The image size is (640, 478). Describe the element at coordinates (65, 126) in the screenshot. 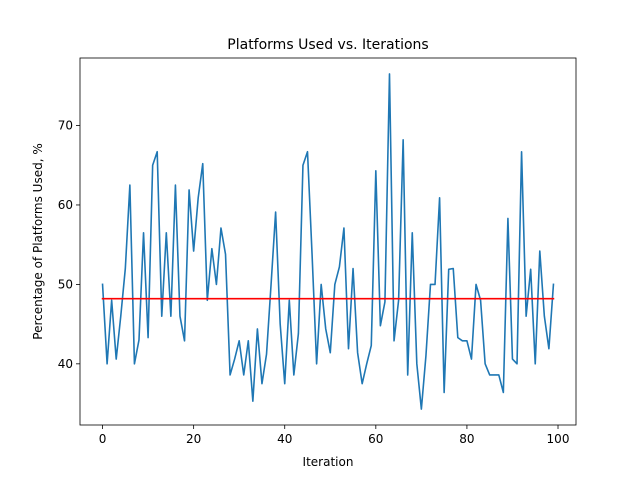

I see `y-tick-label: 70` at that location.